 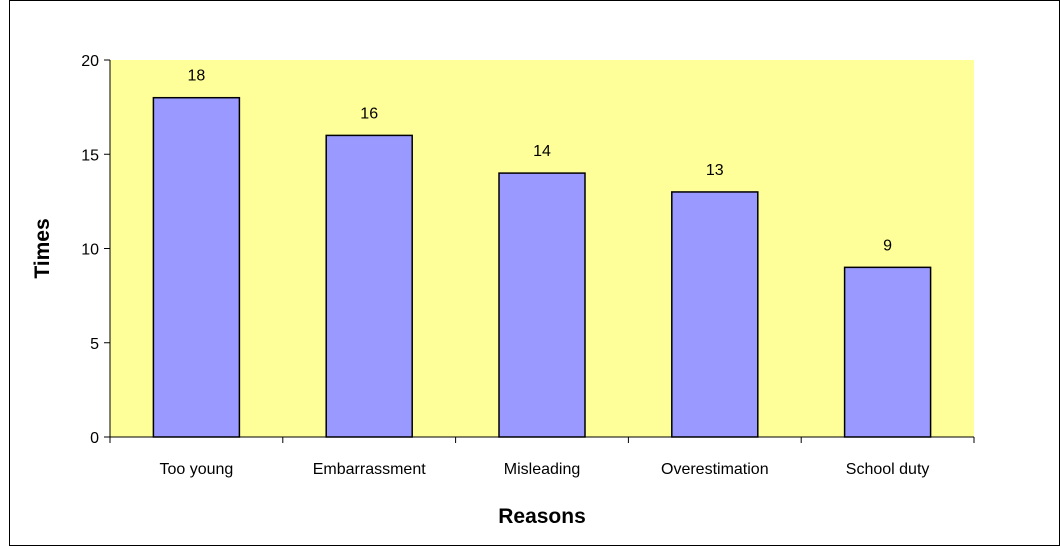 I want to click on y-tick-label-0: 0, so click(x=94, y=438).